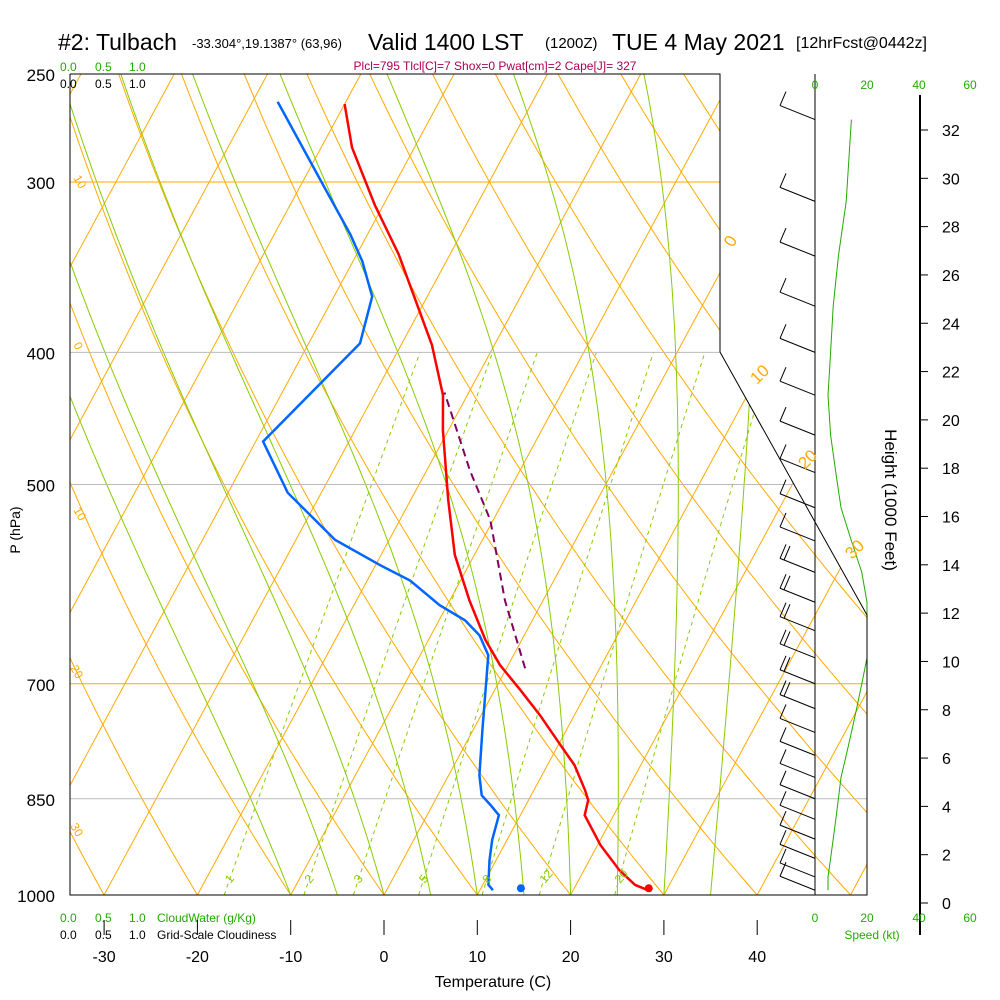  What do you see at coordinates (661, 484) in the screenshot?
I see `moist-adiabat-line` at bounding box center [661, 484].